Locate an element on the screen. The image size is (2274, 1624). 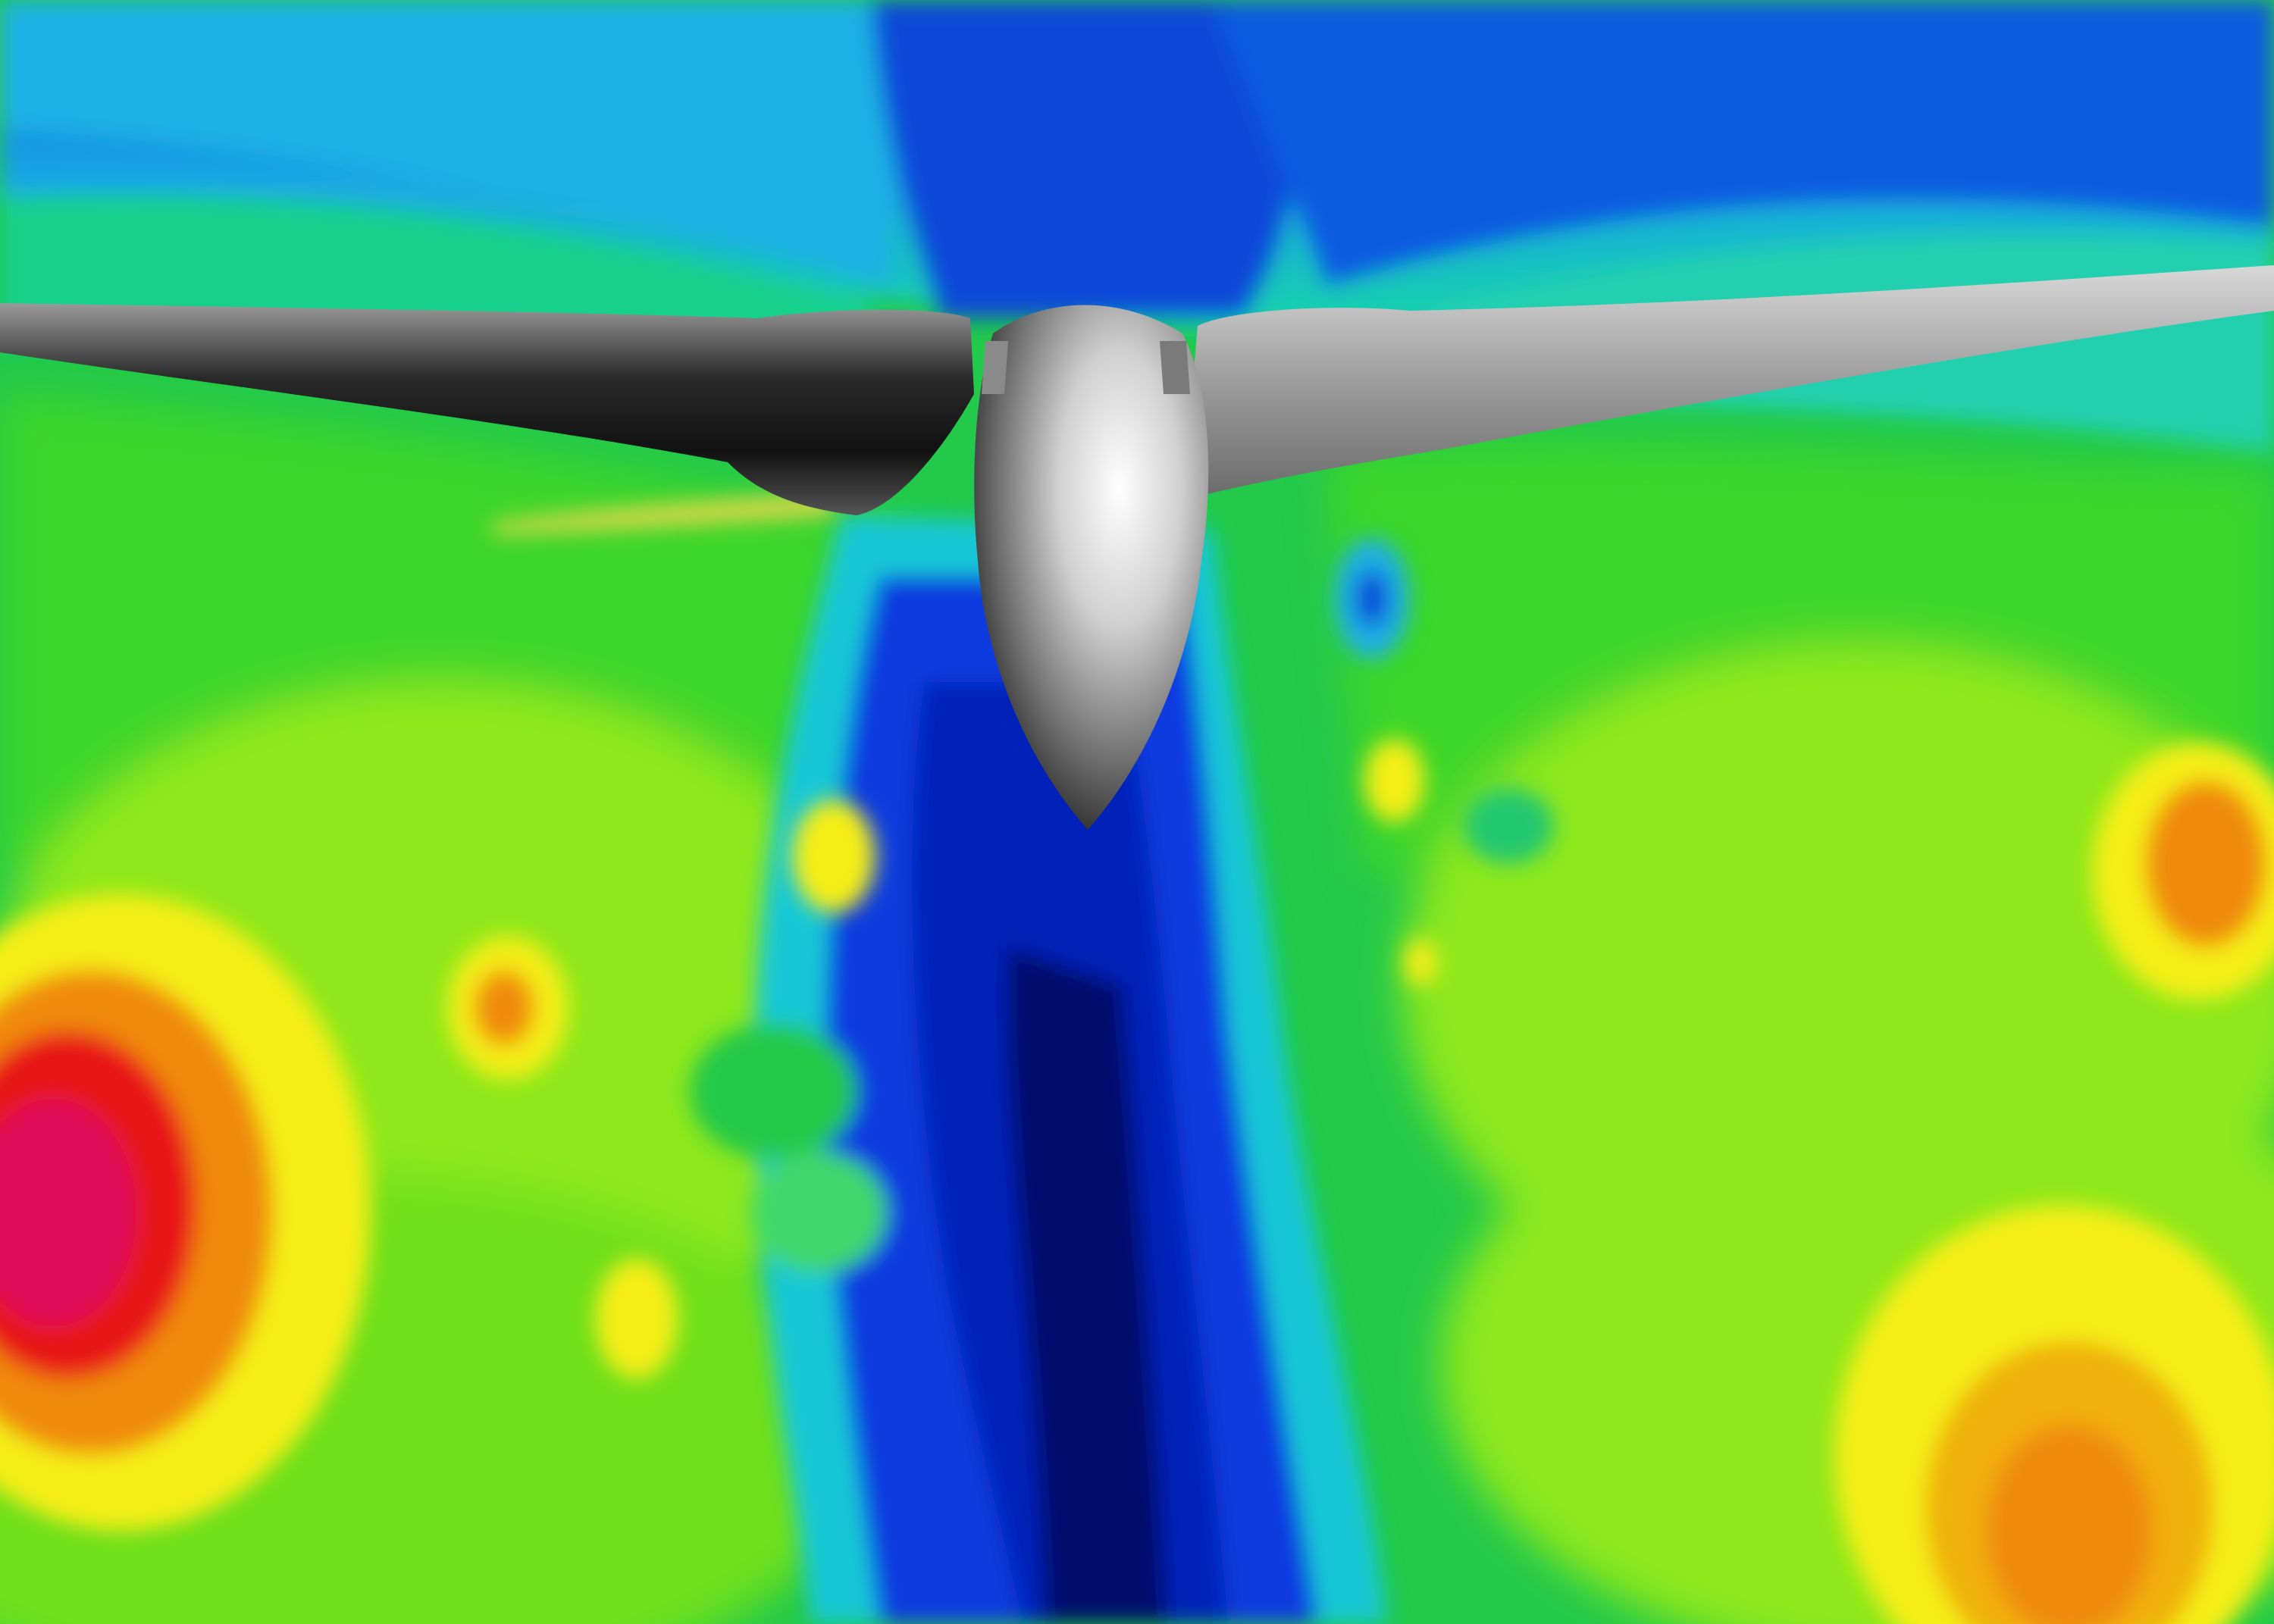
turbine-hub is located at coordinates (1091, 567).